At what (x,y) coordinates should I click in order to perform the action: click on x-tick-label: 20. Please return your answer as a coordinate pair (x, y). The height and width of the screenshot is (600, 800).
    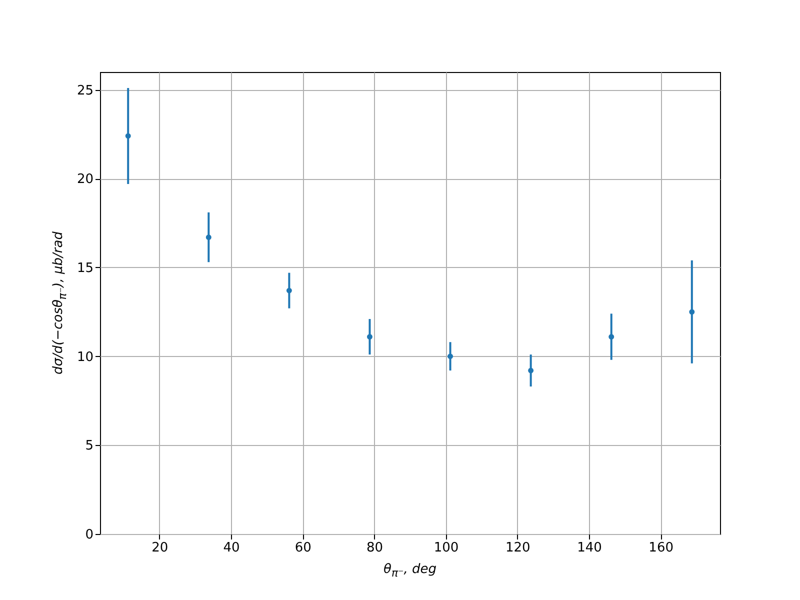
    Looking at the image, I should click on (160, 548).